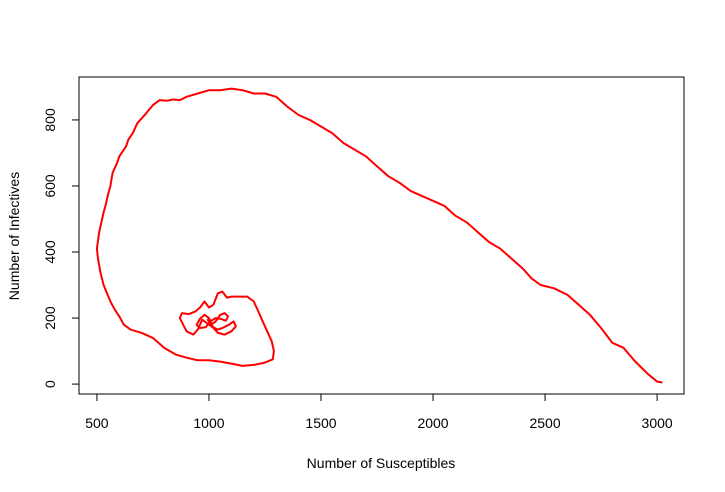 This screenshot has width=725, height=492. Describe the element at coordinates (379, 412) in the screenshot. I see `x-axis: 500 1000 1500 2000 2500 3000` at that location.